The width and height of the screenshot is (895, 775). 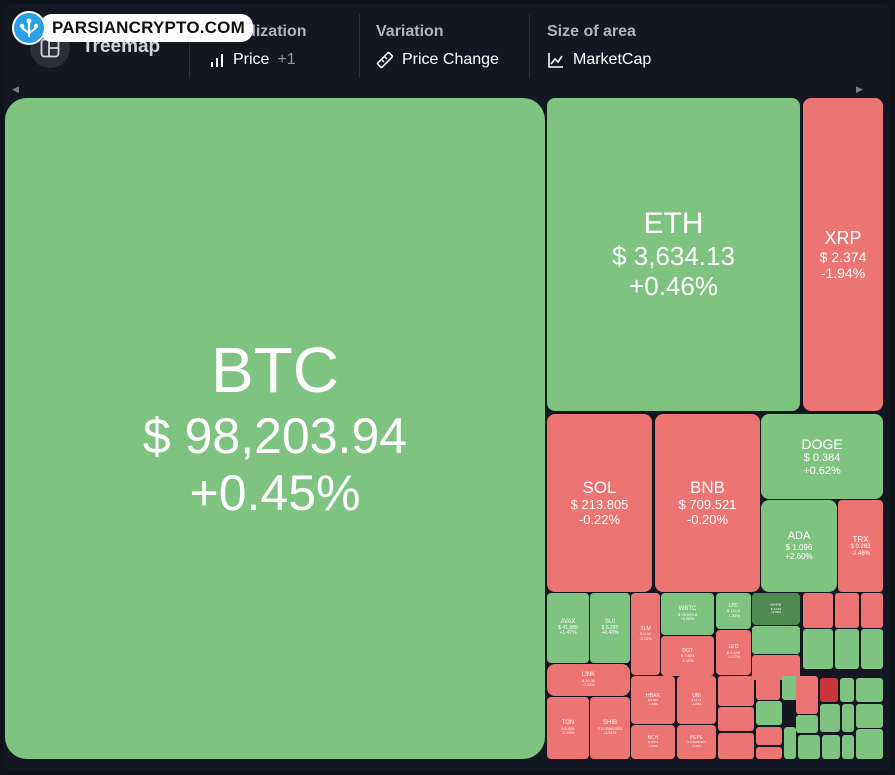 I want to click on tile-price: $ 5.297, so click(x=610, y=627).